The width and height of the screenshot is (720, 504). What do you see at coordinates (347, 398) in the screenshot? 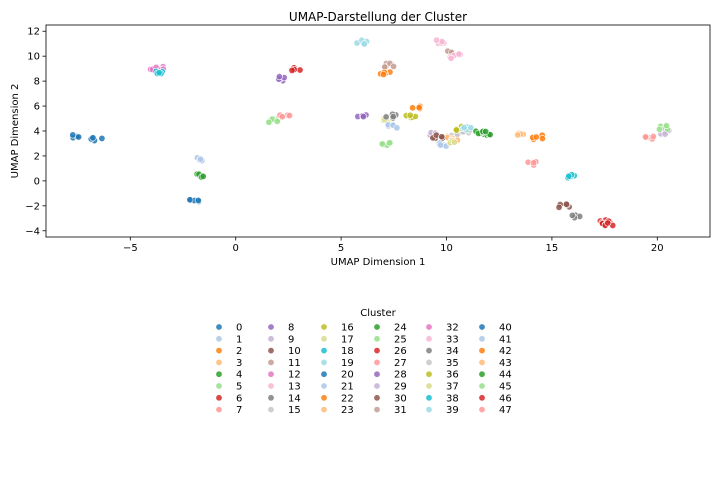
I see `legend-label: 22` at bounding box center [347, 398].